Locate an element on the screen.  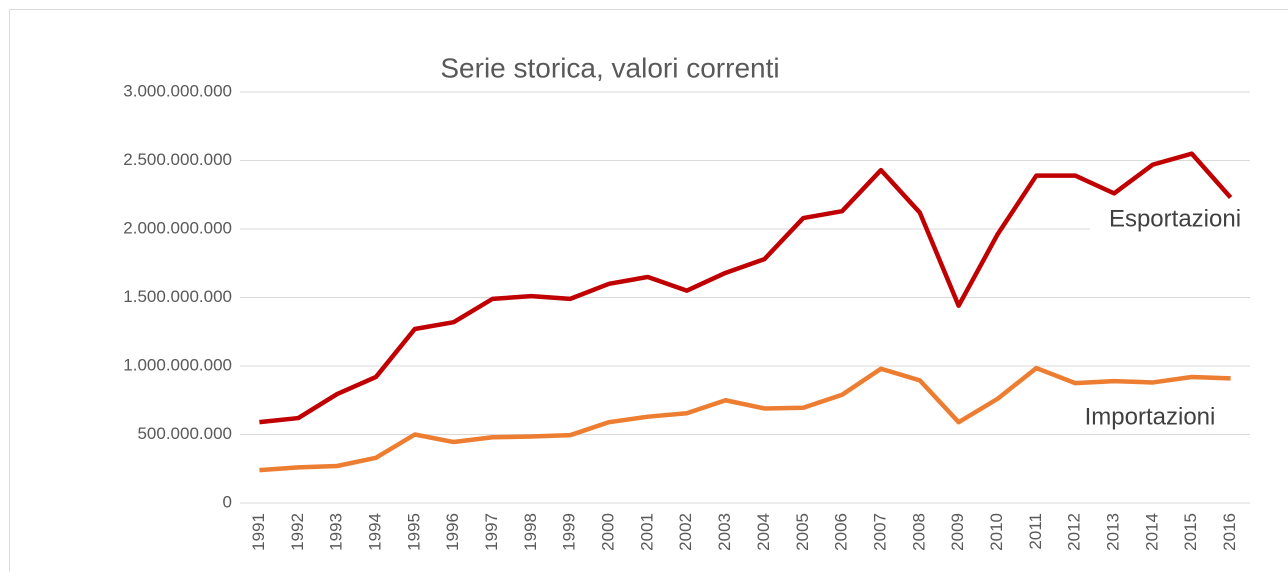
x-tick-label: 2004 is located at coordinates (763, 532).